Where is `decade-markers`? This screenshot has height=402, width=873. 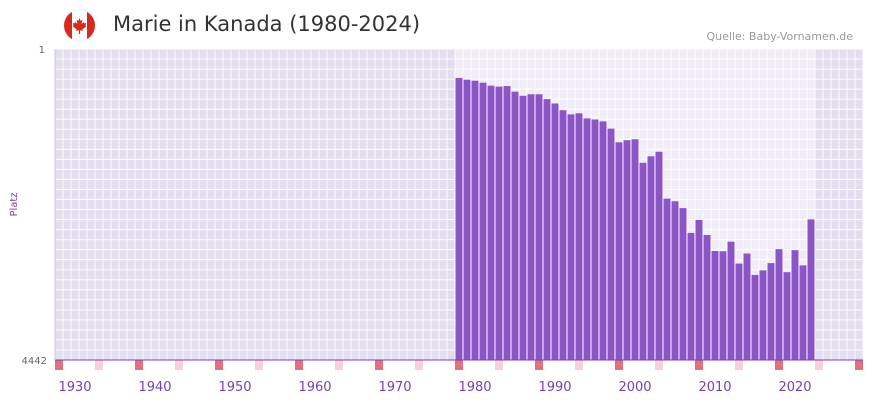
decade-markers is located at coordinates (459, 365).